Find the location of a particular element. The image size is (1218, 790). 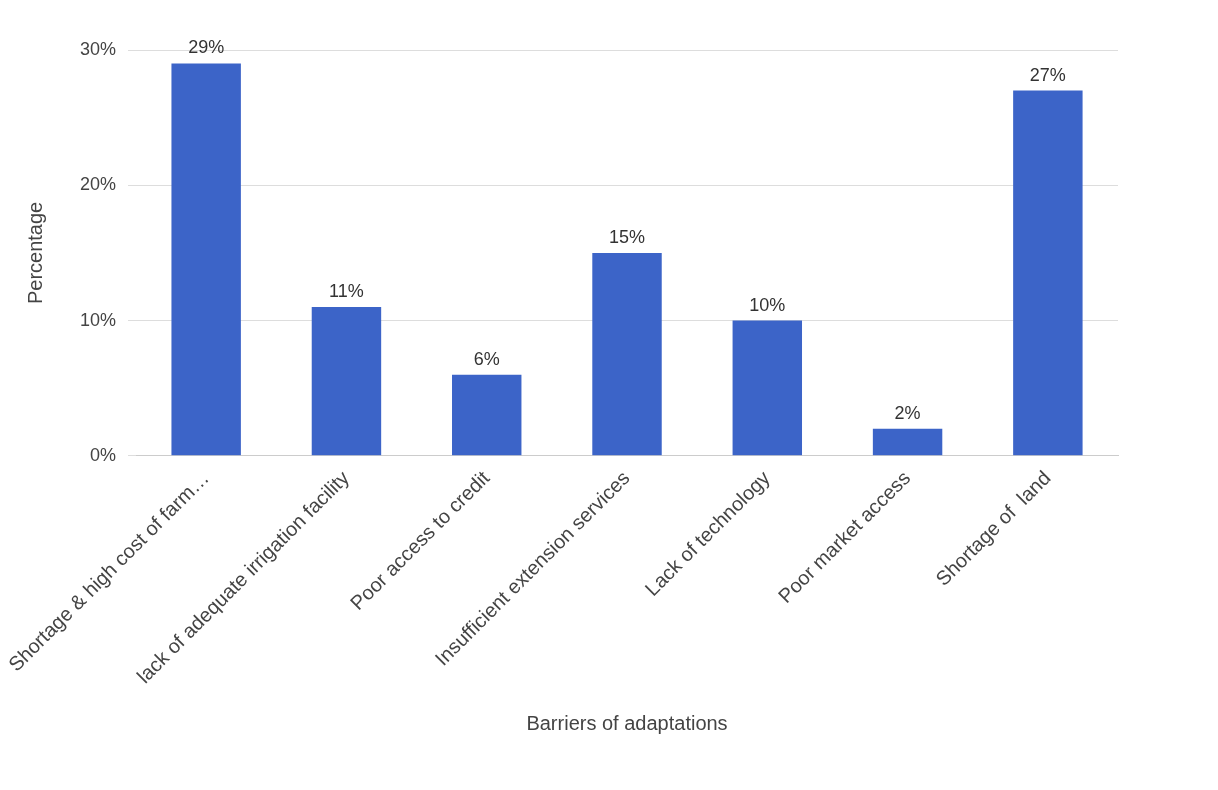

data-label: 15% is located at coordinates (627, 236).